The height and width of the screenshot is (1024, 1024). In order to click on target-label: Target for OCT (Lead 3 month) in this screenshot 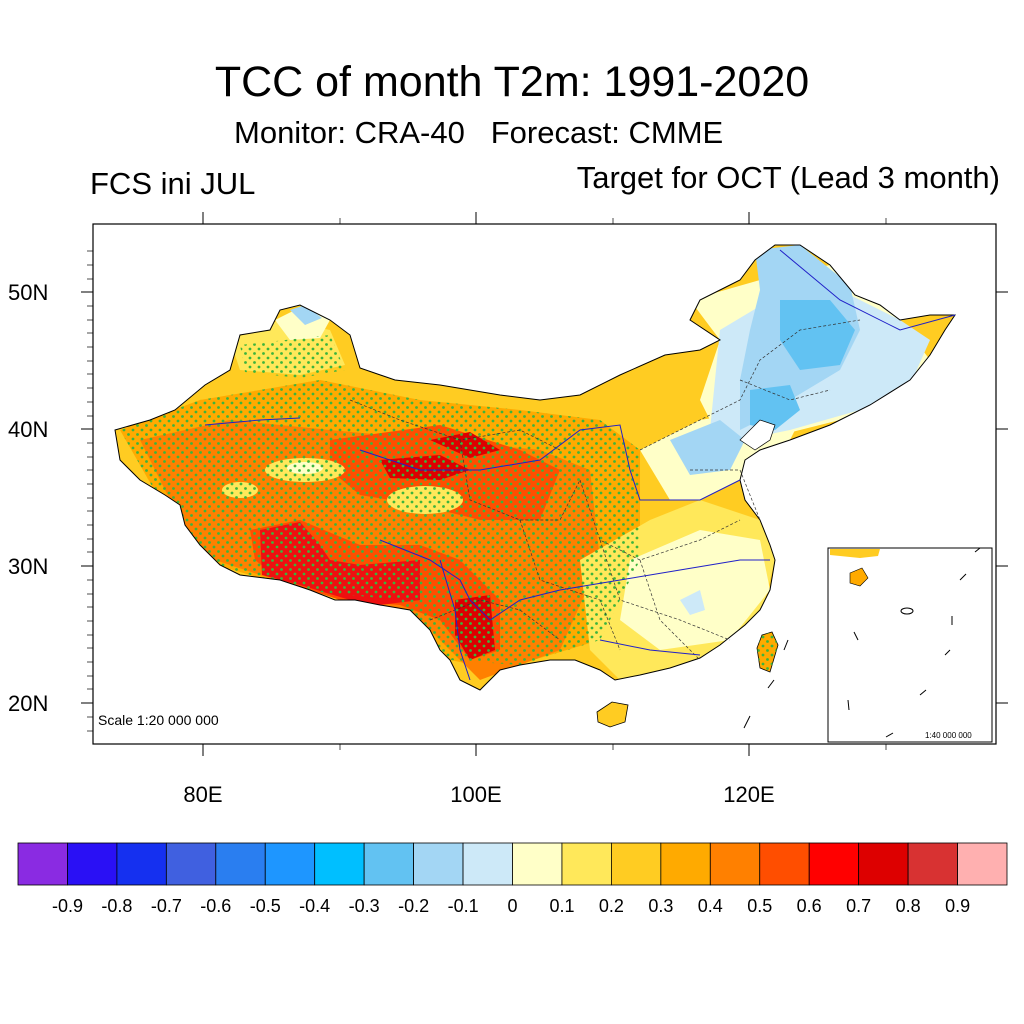, I will do `click(788, 177)`.